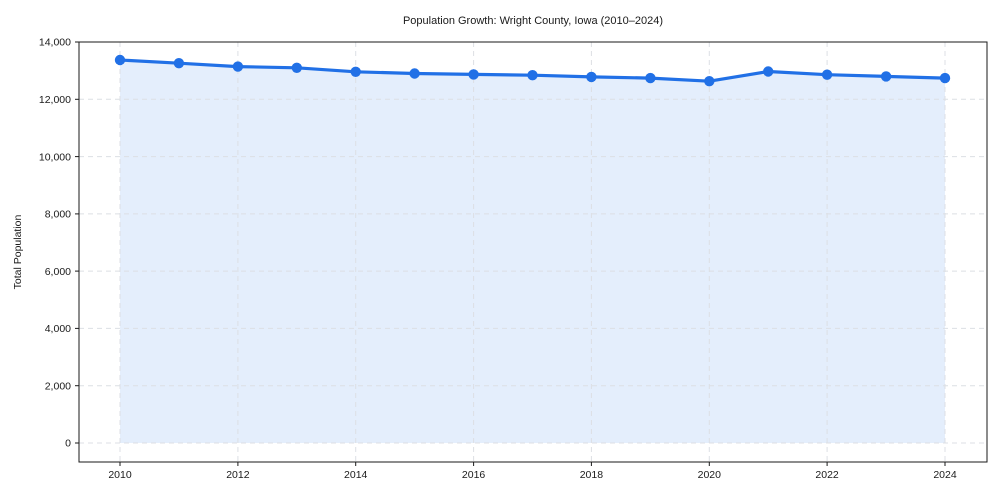 The width and height of the screenshot is (1000, 500). What do you see at coordinates (58, 272) in the screenshot?
I see `y-tick-label: 6,000` at bounding box center [58, 272].